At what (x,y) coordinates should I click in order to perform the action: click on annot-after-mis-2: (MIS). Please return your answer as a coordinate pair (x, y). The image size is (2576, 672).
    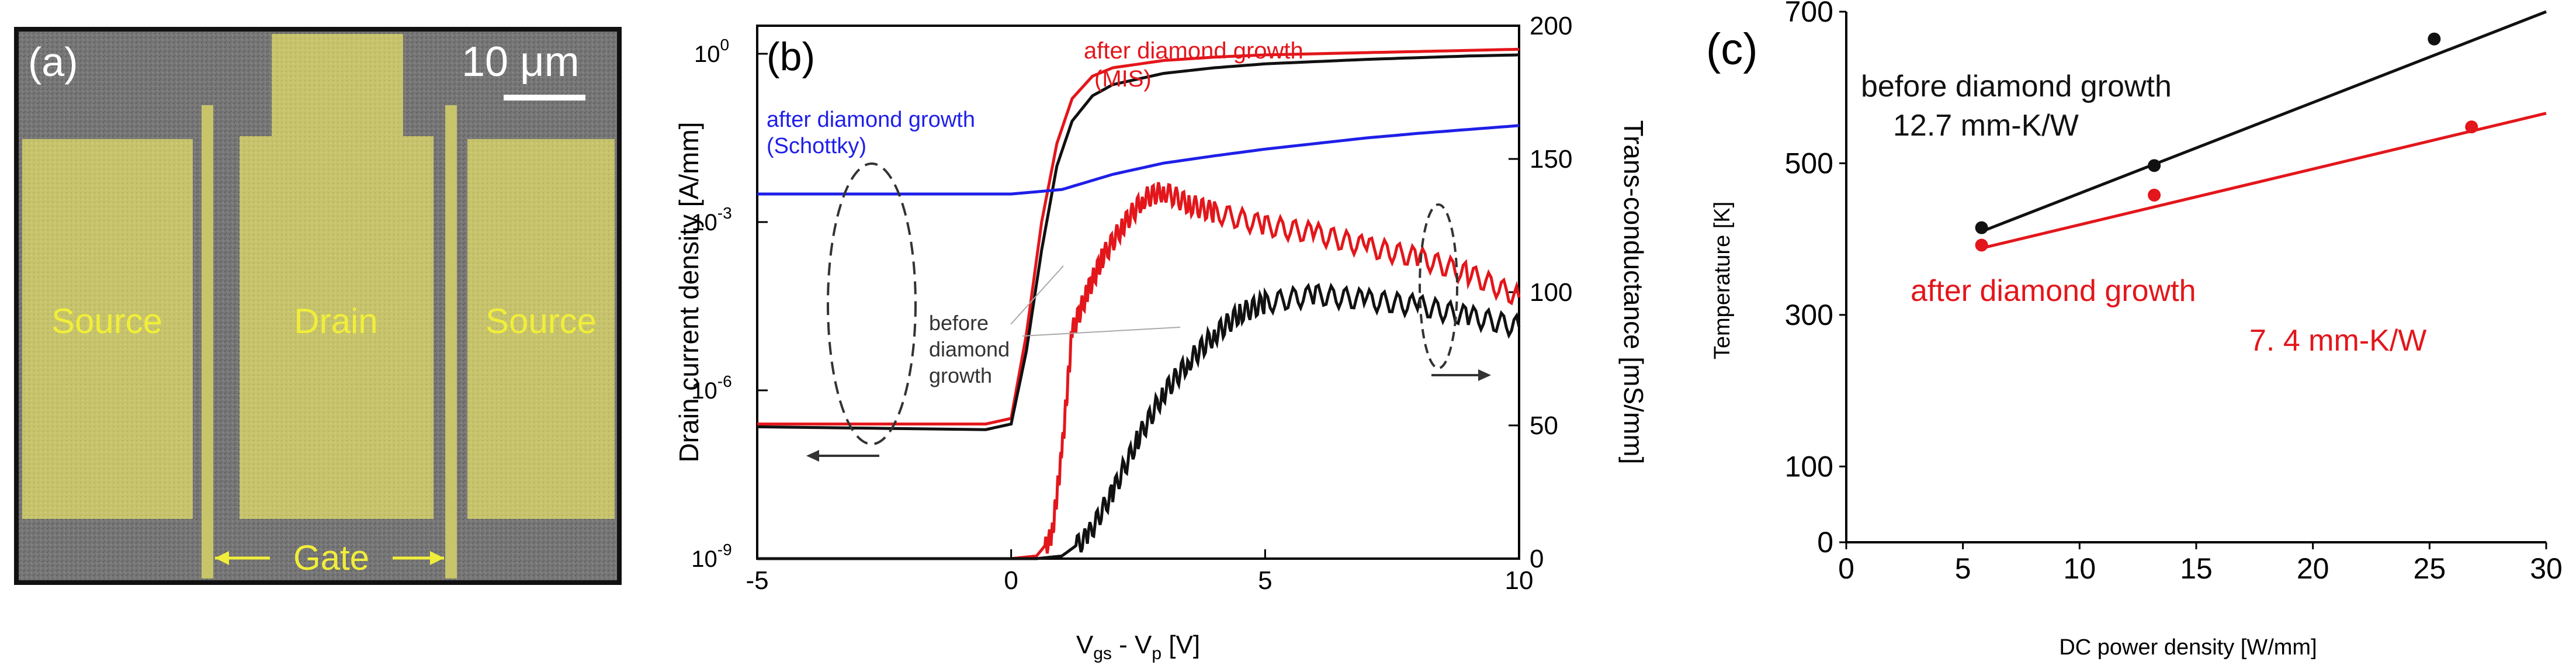
    Looking at the image, I should click on (1123, 79).